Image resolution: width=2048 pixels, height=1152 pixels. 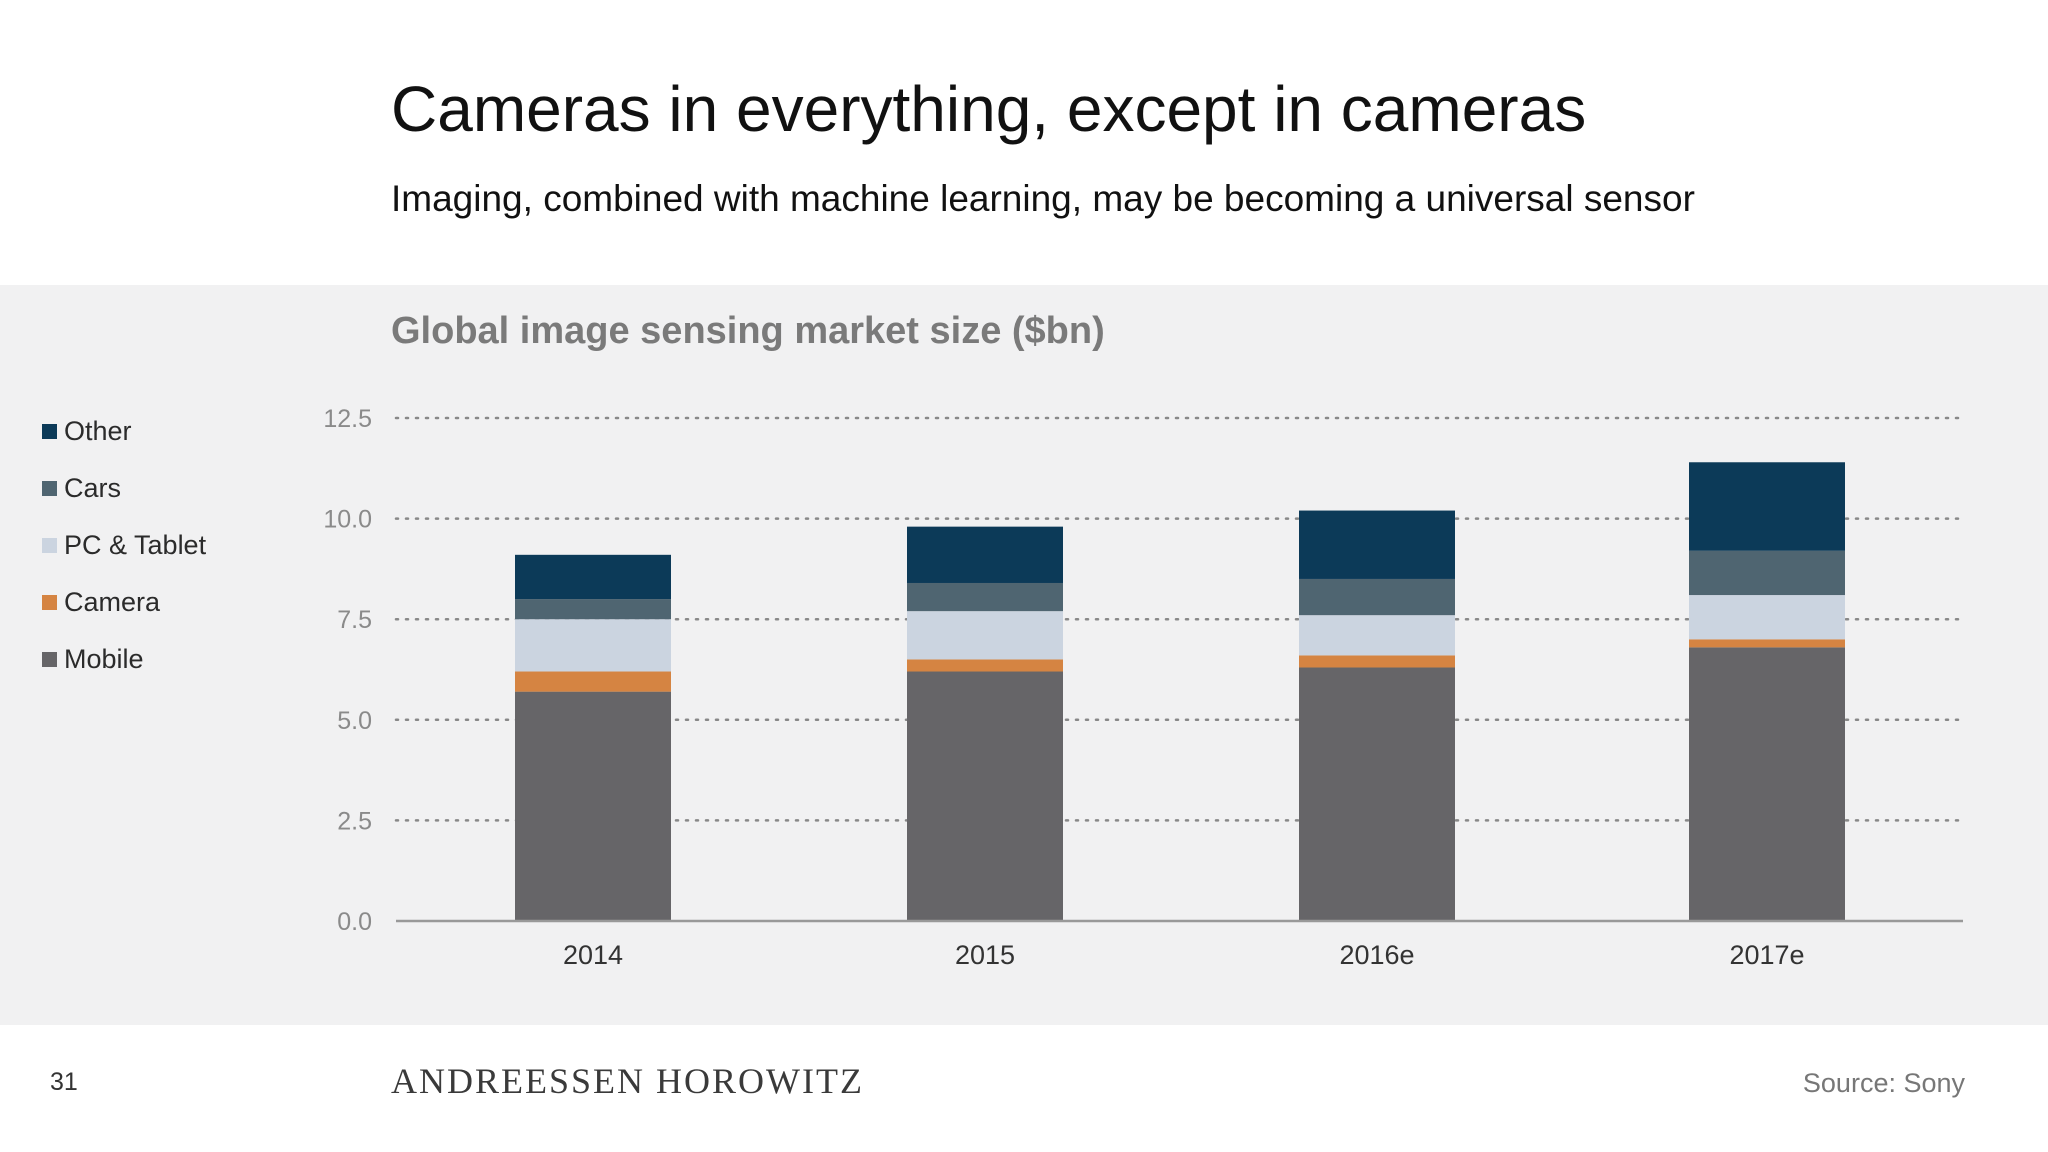 What do you see at coordinates (627, 1081) in the screenshot?
I see `brand-logo-text: ANDREESSEN HOROWITZ` at bounding box center [627, 1081].